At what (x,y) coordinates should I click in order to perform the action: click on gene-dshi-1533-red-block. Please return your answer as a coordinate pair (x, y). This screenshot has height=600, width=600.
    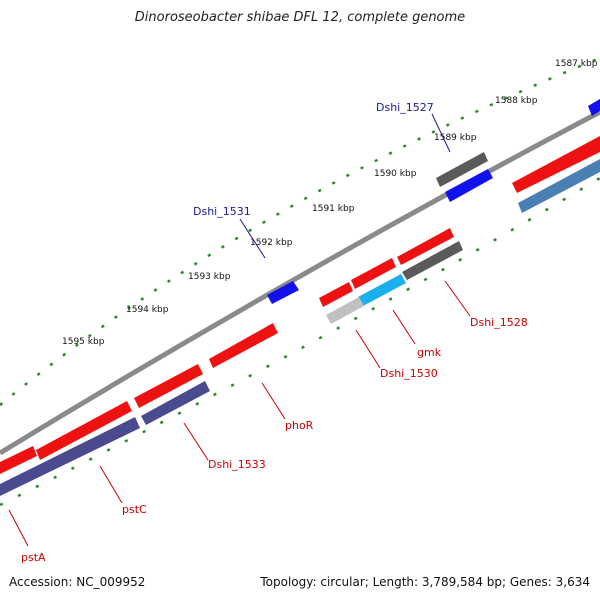
    Looking at the image, I should click on (168, 386).